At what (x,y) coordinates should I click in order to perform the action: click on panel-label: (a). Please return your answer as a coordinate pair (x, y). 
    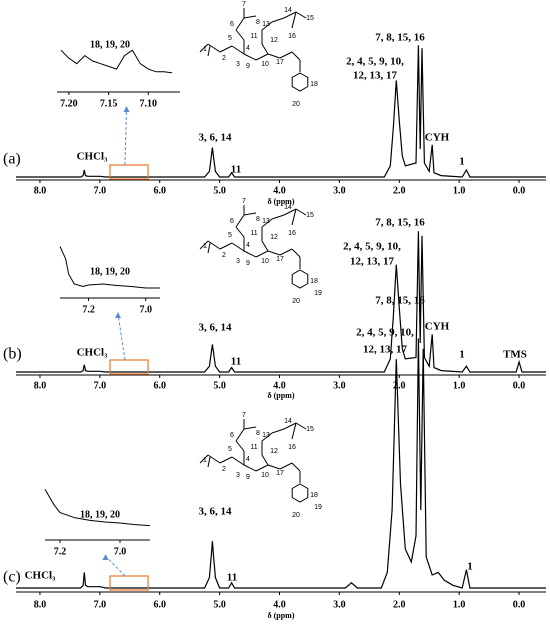
    Looking at the image, I should click on (12, 159).